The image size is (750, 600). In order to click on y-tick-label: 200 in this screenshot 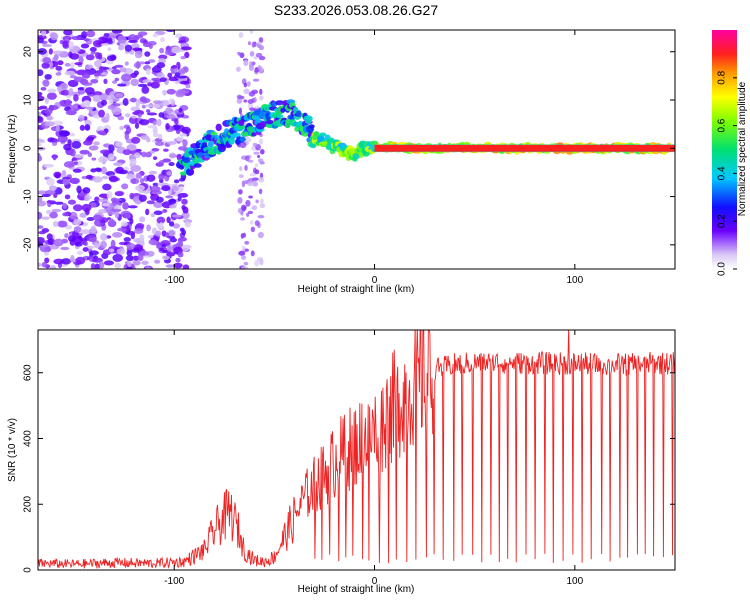, I will do `click(28, 503)`.